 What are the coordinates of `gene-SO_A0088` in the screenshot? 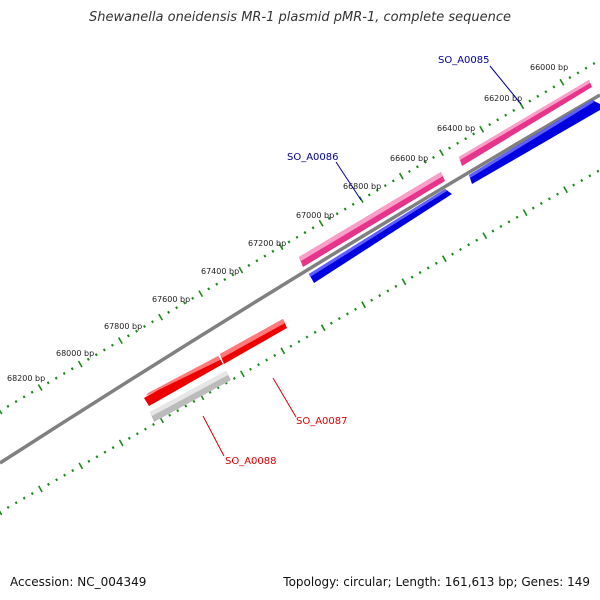 It's located at (190, 396).